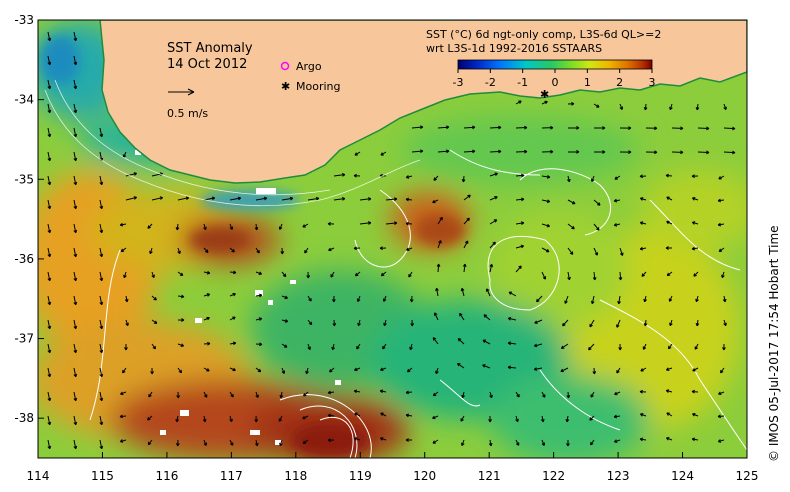  I want to click on lon-tick-label: 118, so click(295, 476).